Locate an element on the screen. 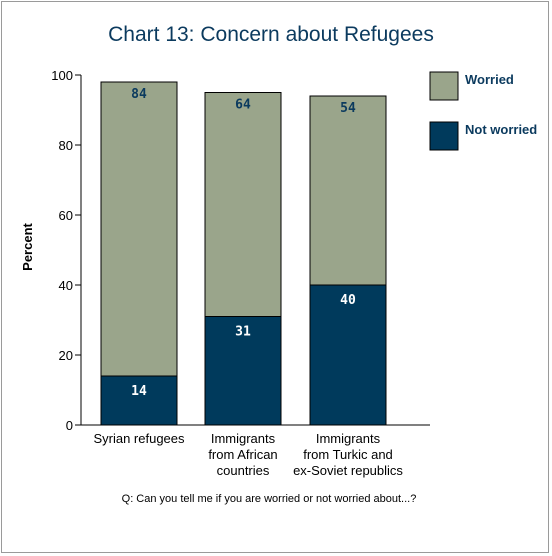  x-tick-label: Syrian refugees is located at coordinates (139, 438).